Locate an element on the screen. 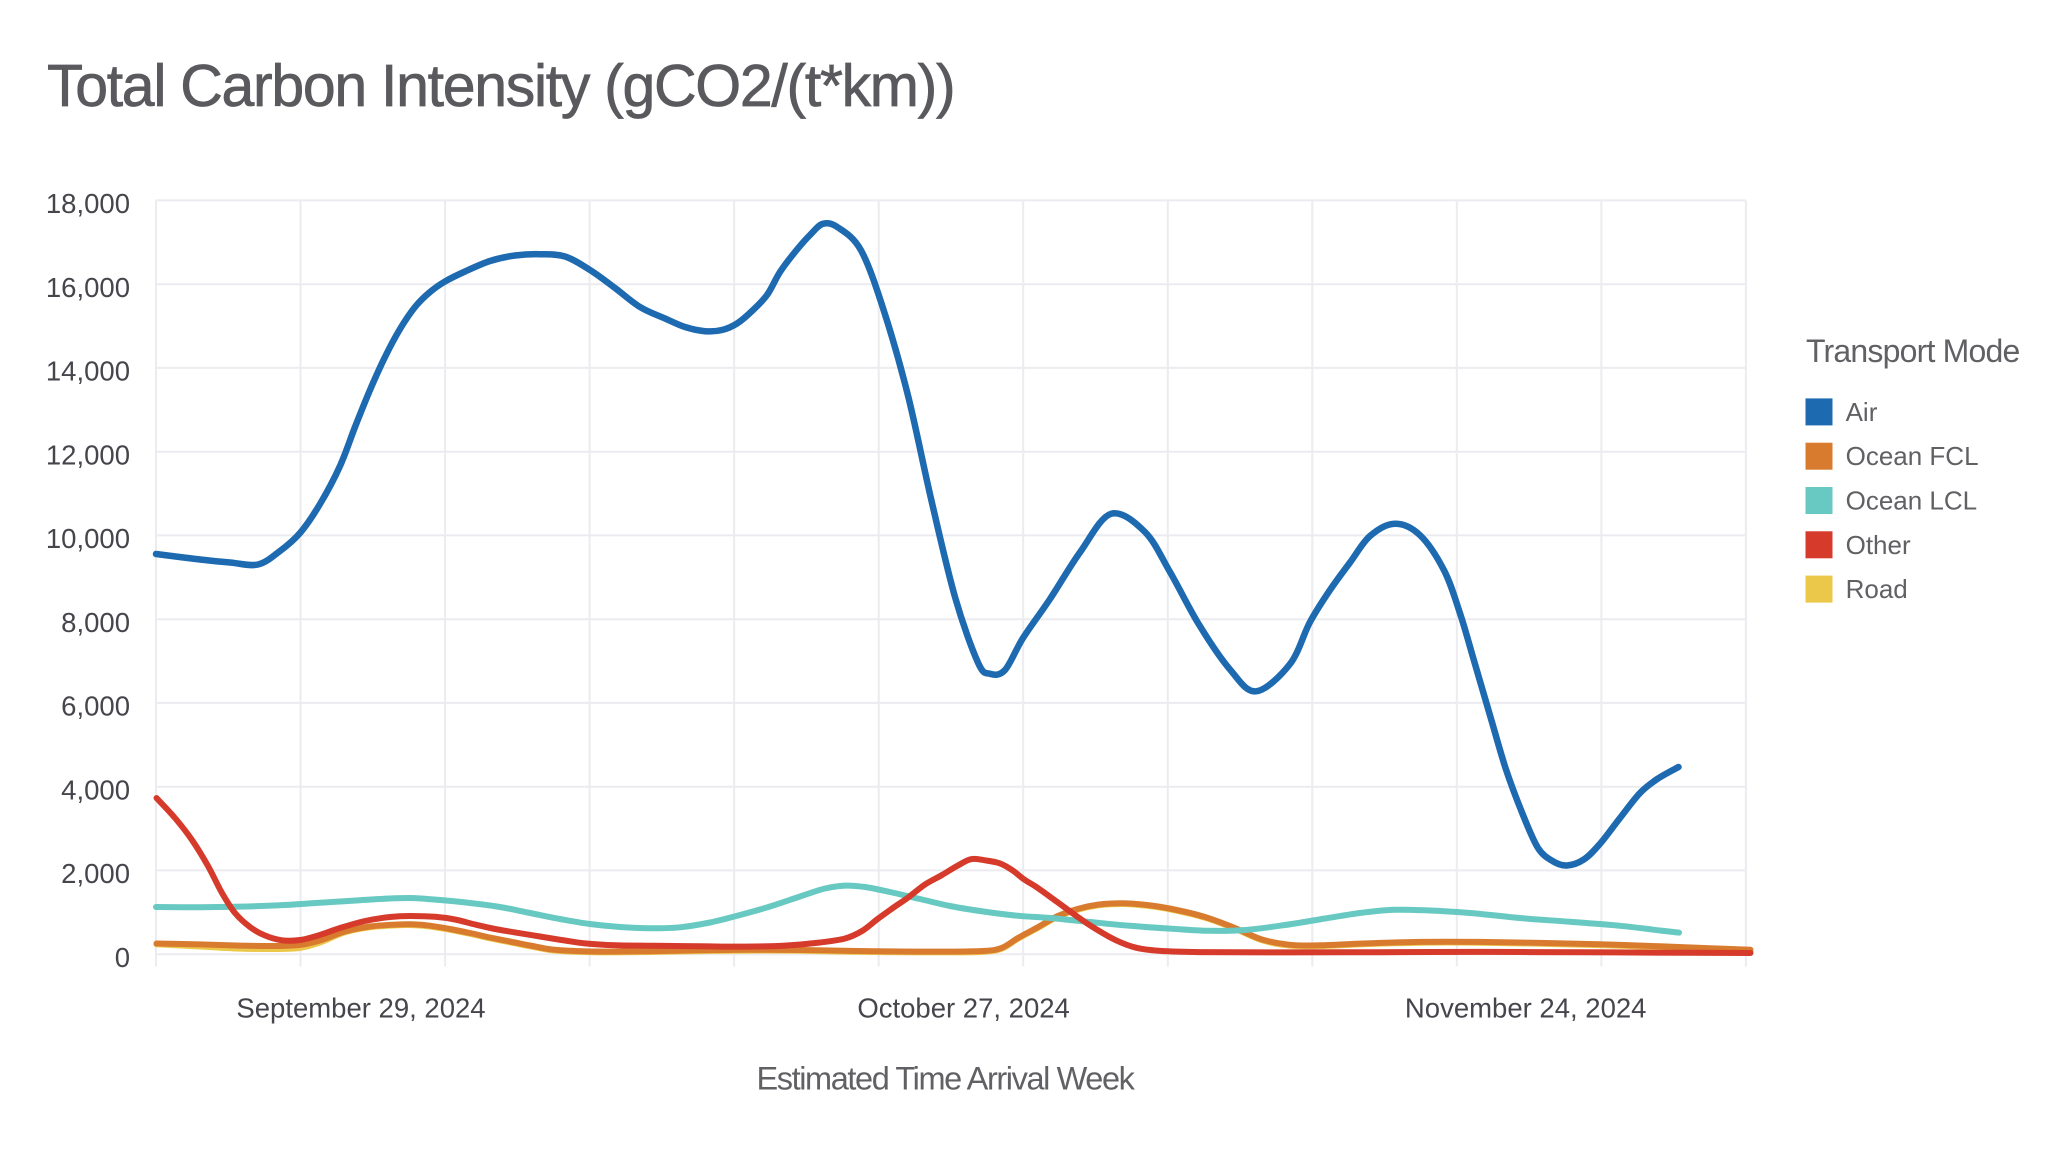  svg-text: 4,000 is located at coordinates (95, 789).